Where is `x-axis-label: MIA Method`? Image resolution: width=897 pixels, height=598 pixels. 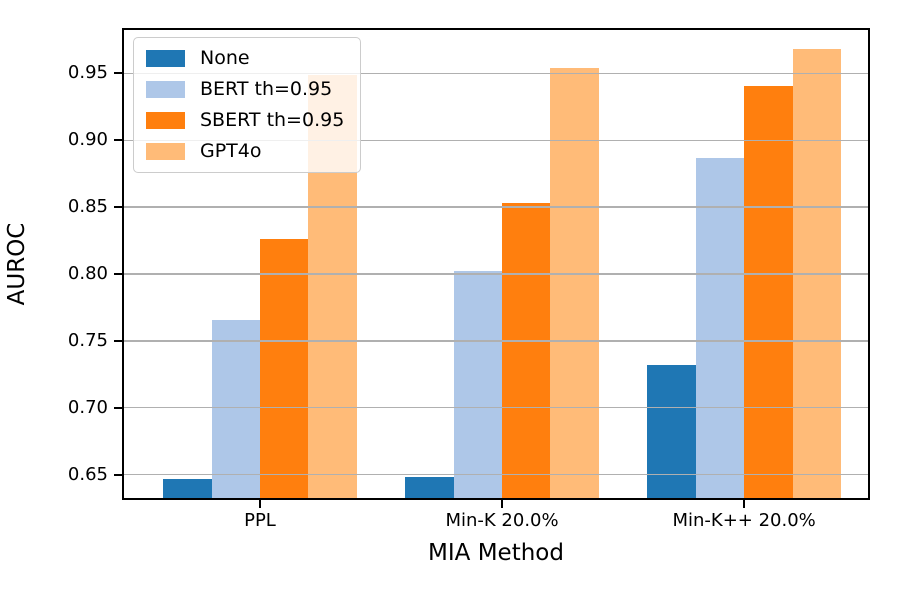
x-axis-label: MIA Method is located at coordinates (496, 553).